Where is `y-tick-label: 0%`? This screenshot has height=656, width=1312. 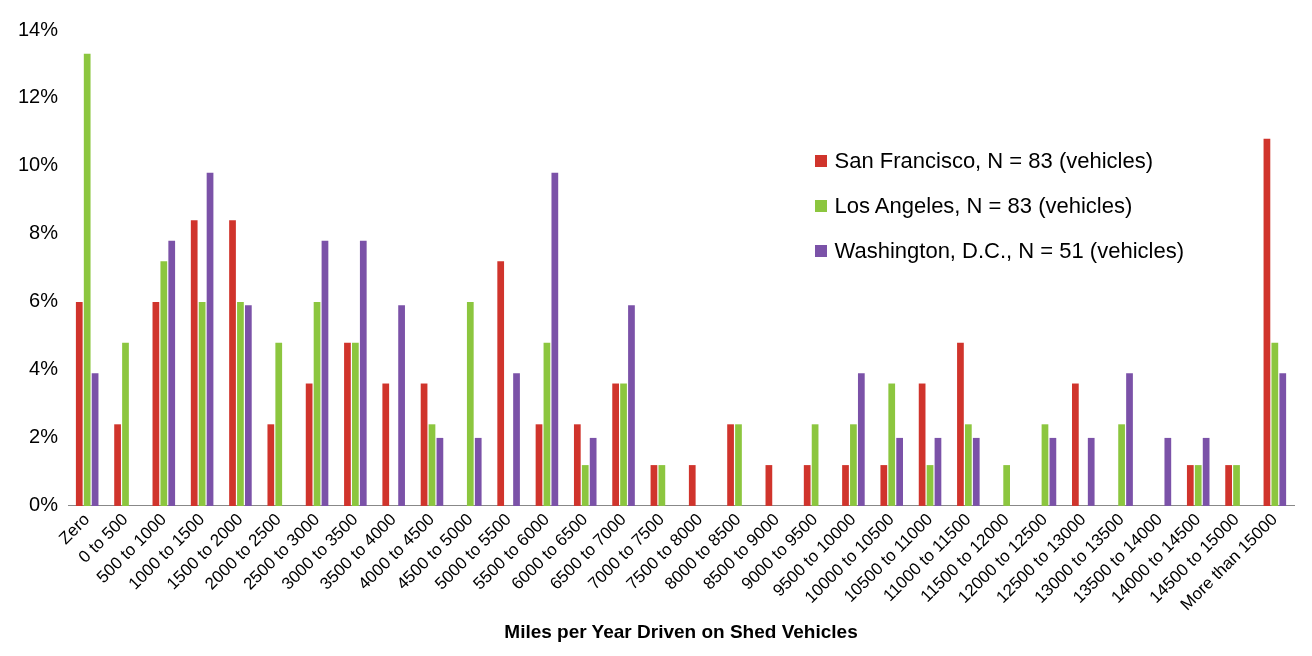
y-tick-label: 0% is located at coordinates (44, 504).